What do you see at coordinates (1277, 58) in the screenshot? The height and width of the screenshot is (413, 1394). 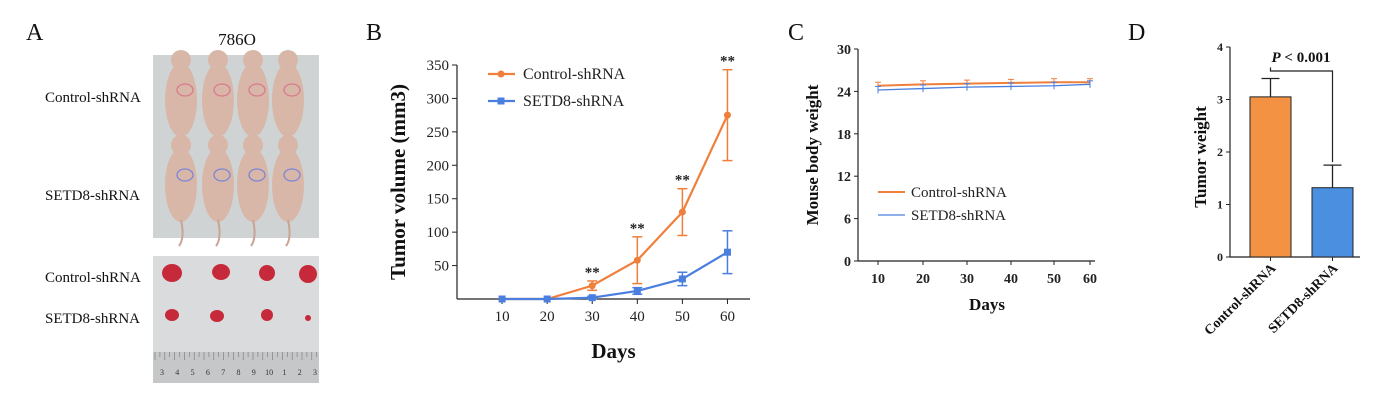 I see `p-value-symbol: P` at bounding box center [1277, 58].